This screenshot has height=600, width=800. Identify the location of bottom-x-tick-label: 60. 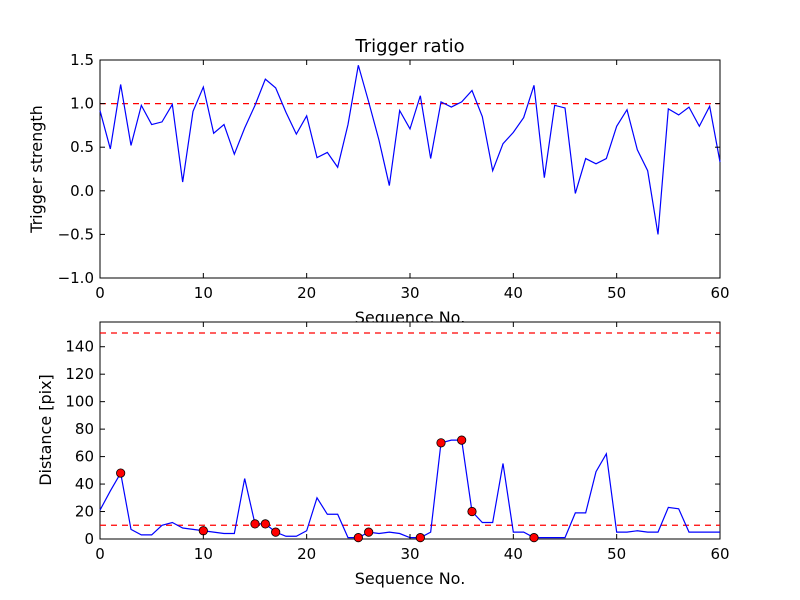
(719, 554).